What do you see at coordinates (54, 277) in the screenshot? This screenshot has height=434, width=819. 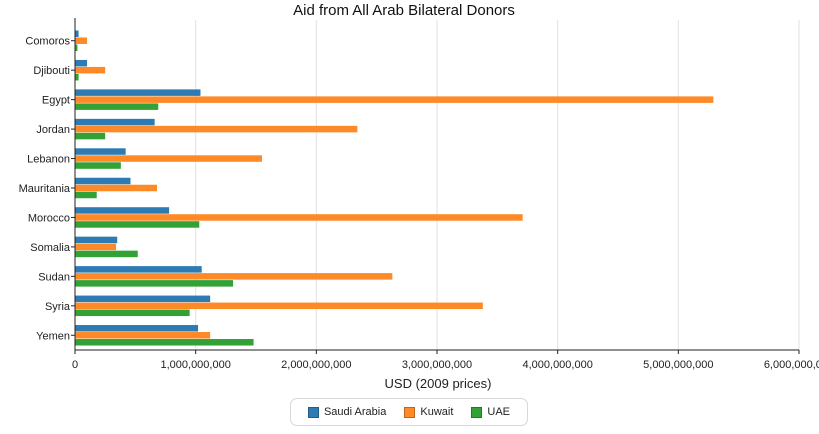 I see `category-label: Sudan` at bounding box center [54, 277].